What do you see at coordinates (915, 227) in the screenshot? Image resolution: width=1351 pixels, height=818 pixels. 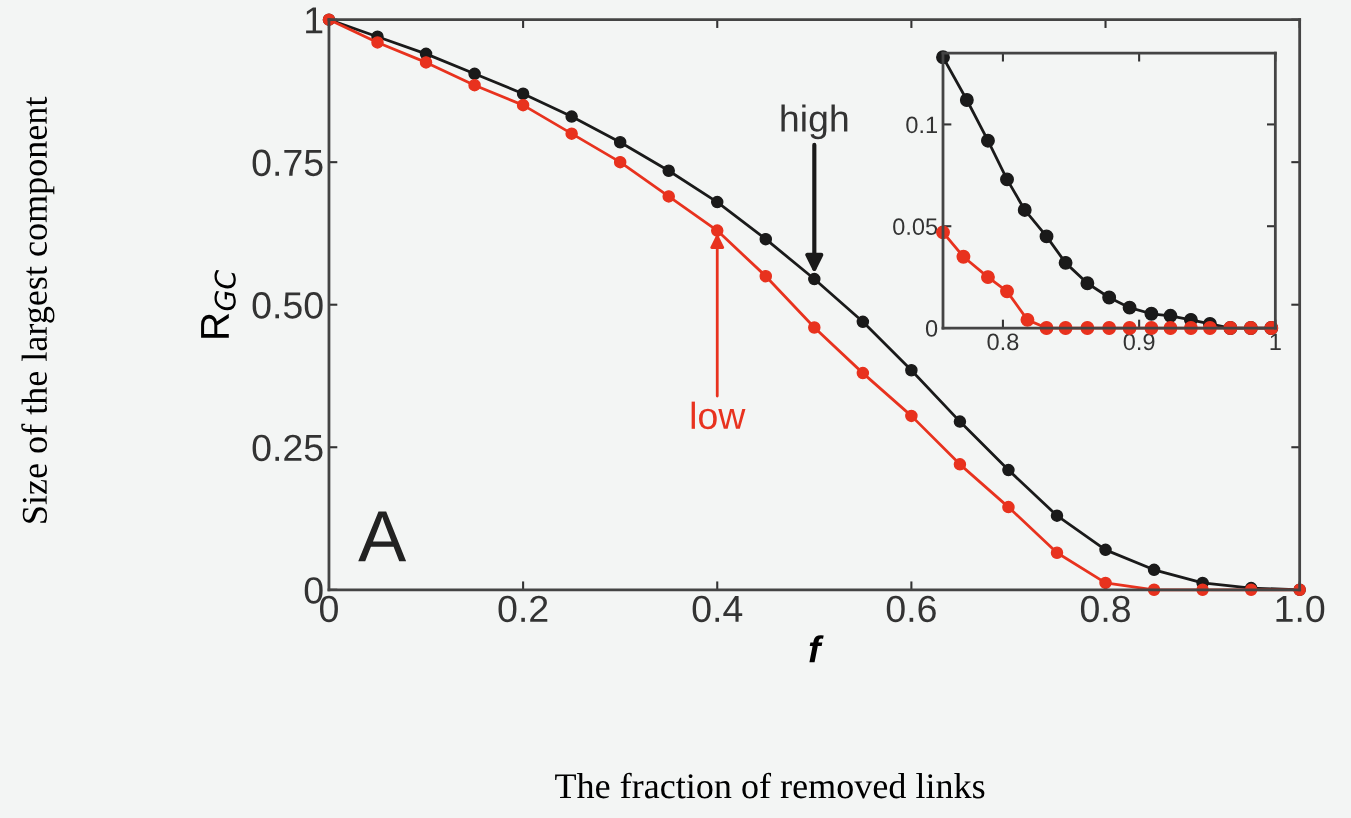 I see `y-tick-label: 0.05` at bounding box center [915, 227].